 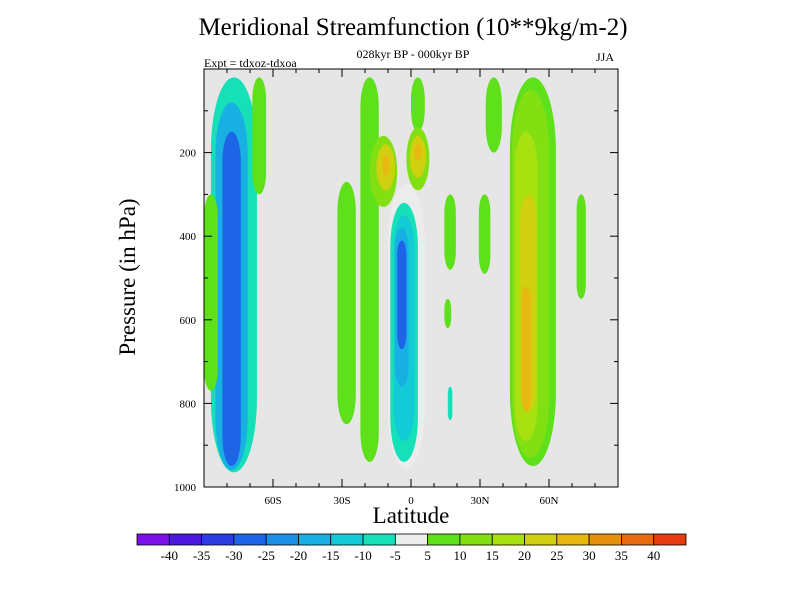 What do you see at coordinates (480, 501) in the screenshot?
I see `x-tick-label: 30N` at bounding box center [480, 501].